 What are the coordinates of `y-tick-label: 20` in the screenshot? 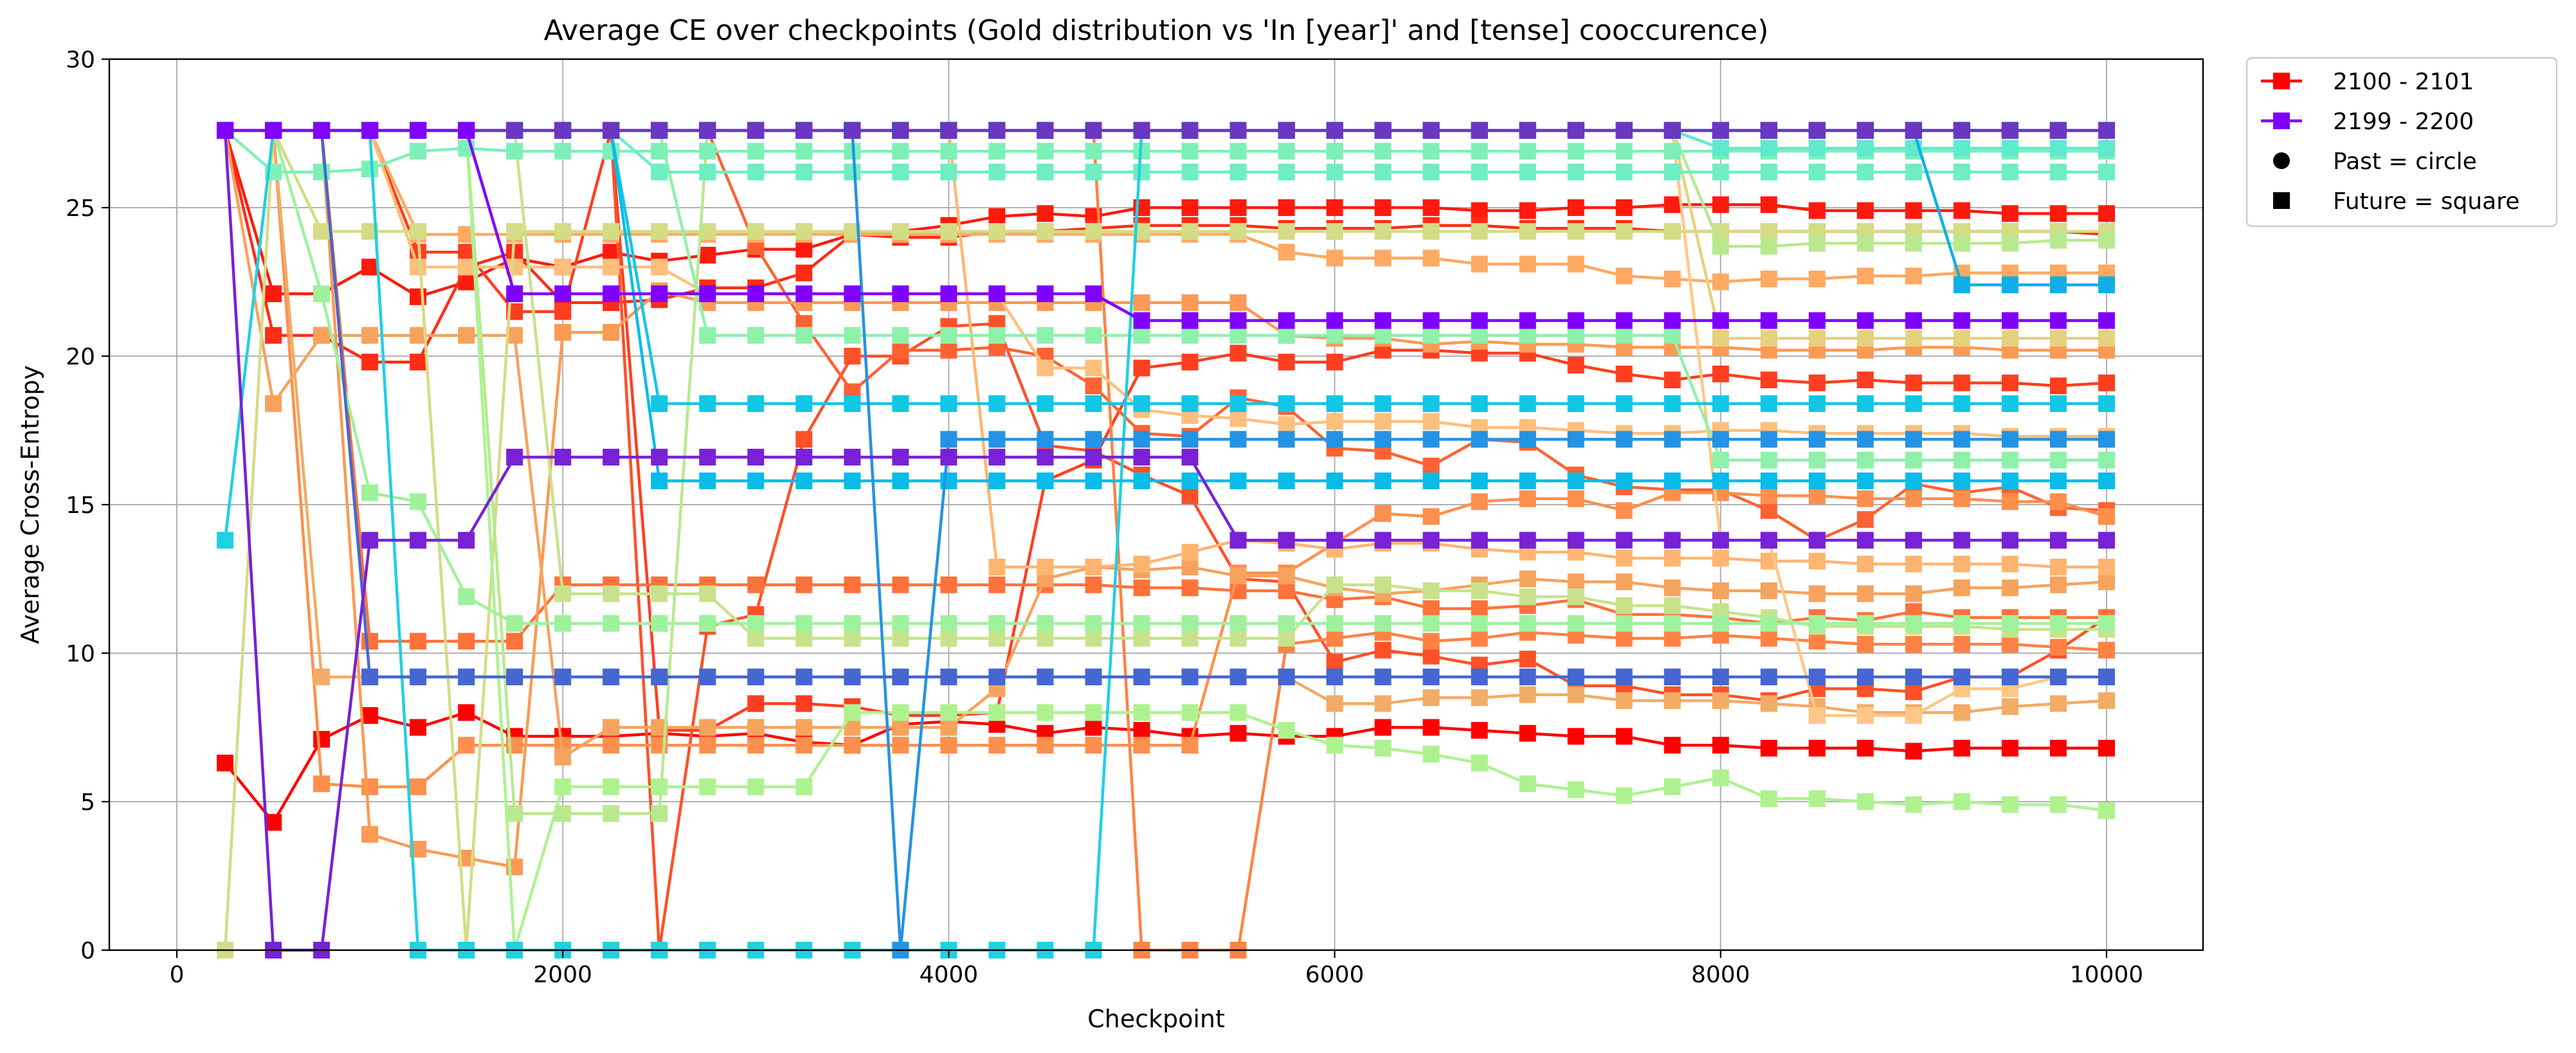 It's located at (80, 357).